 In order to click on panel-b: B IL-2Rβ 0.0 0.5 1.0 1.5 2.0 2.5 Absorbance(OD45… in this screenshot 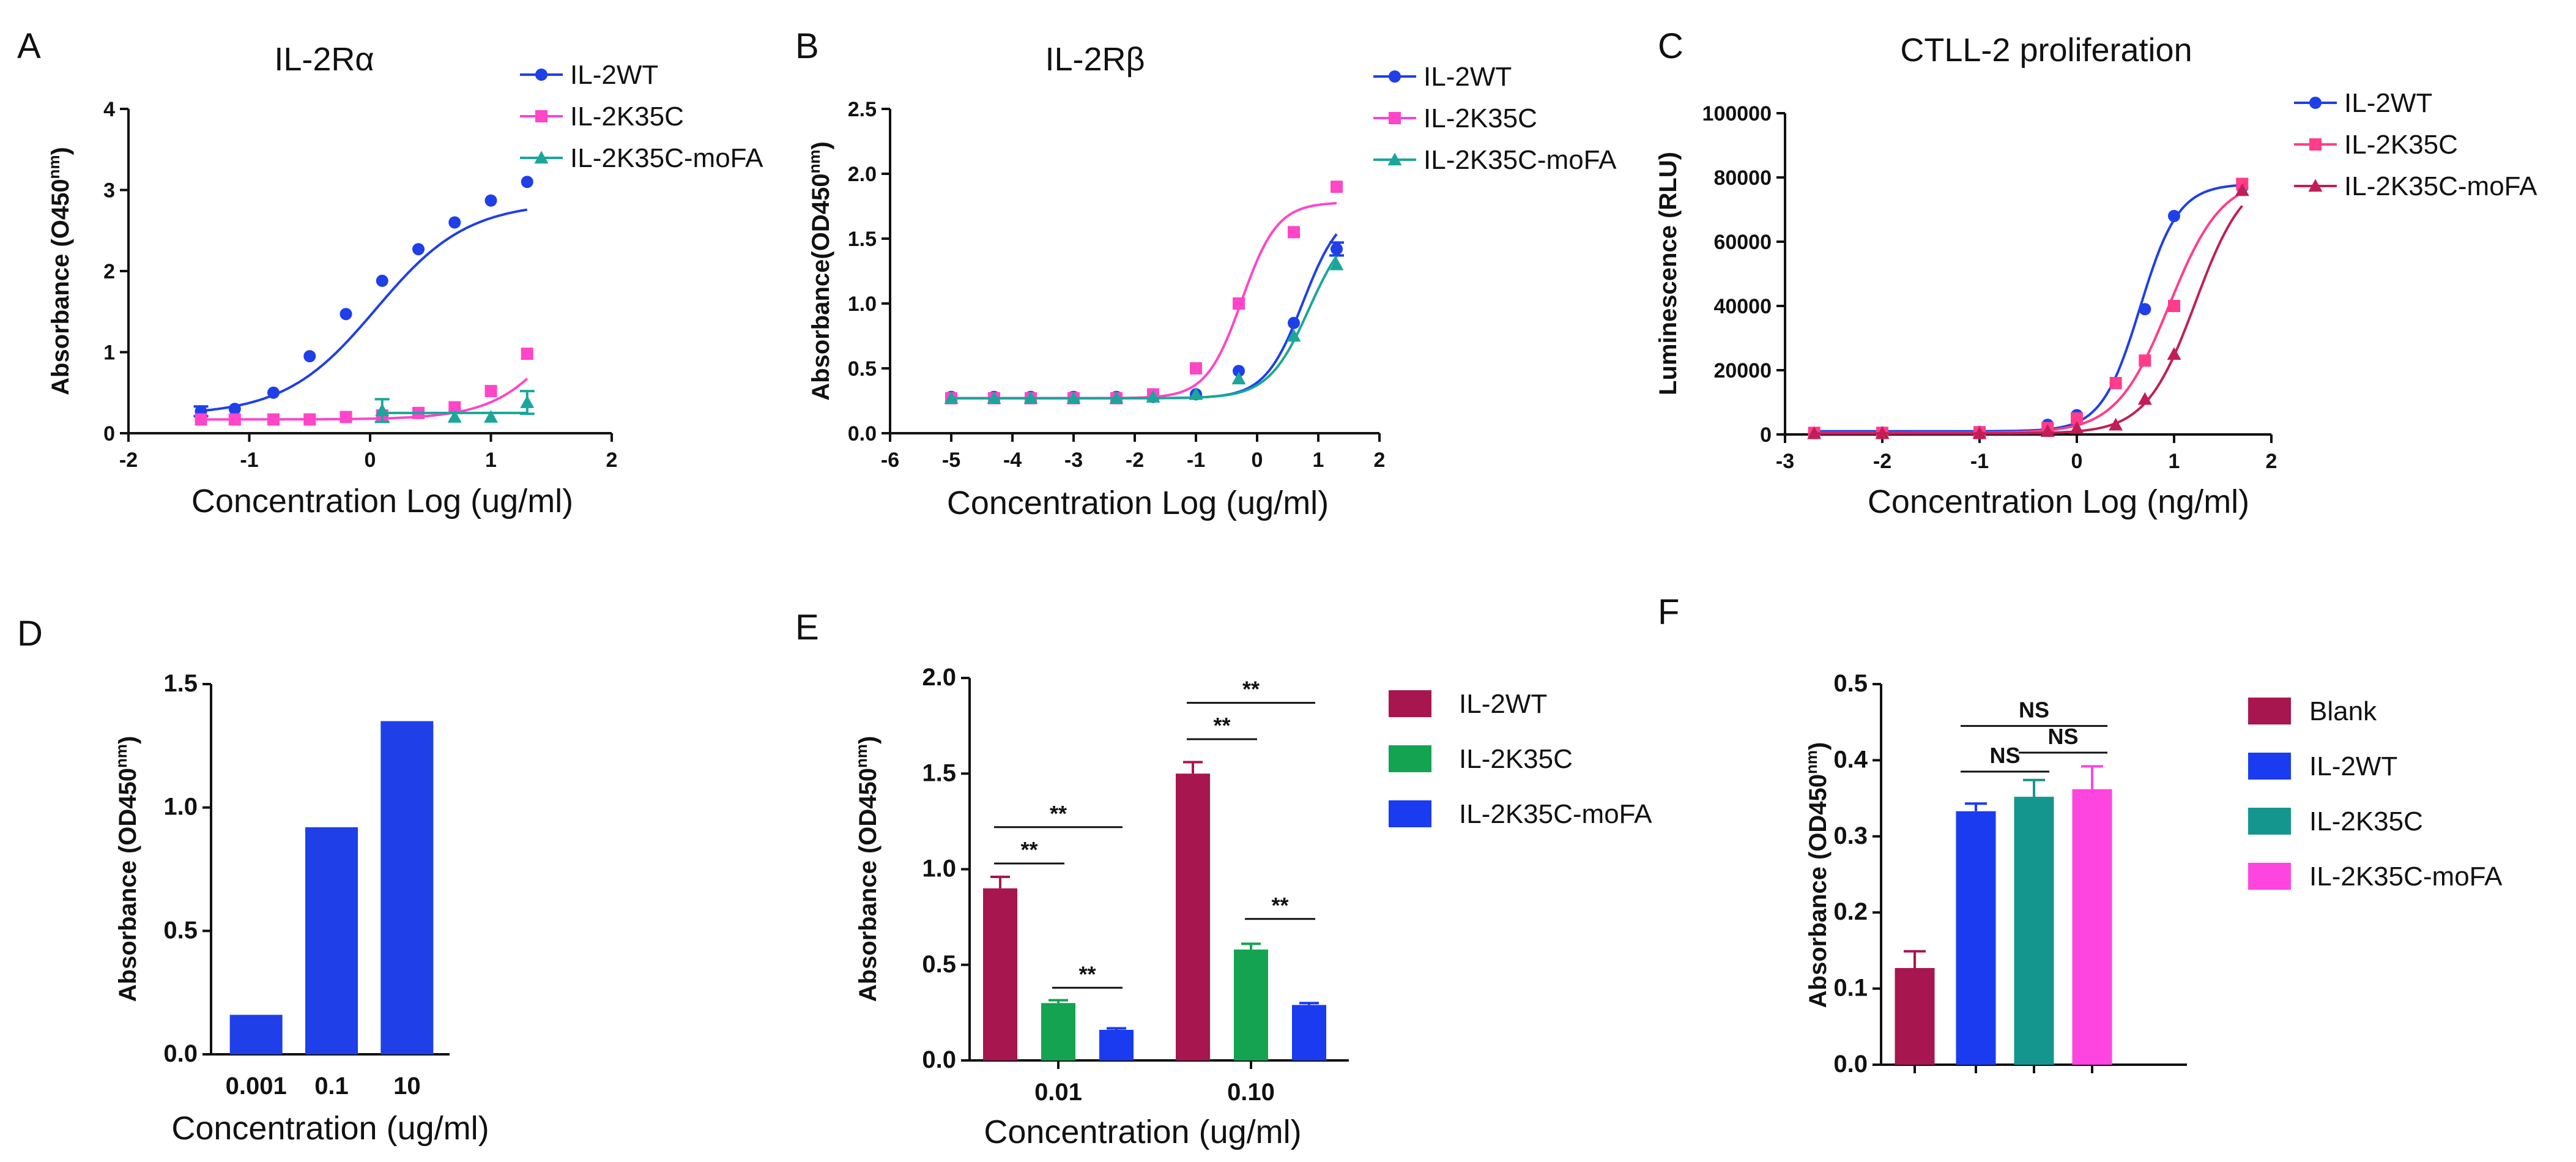, I will do `click(1206, 273)`.